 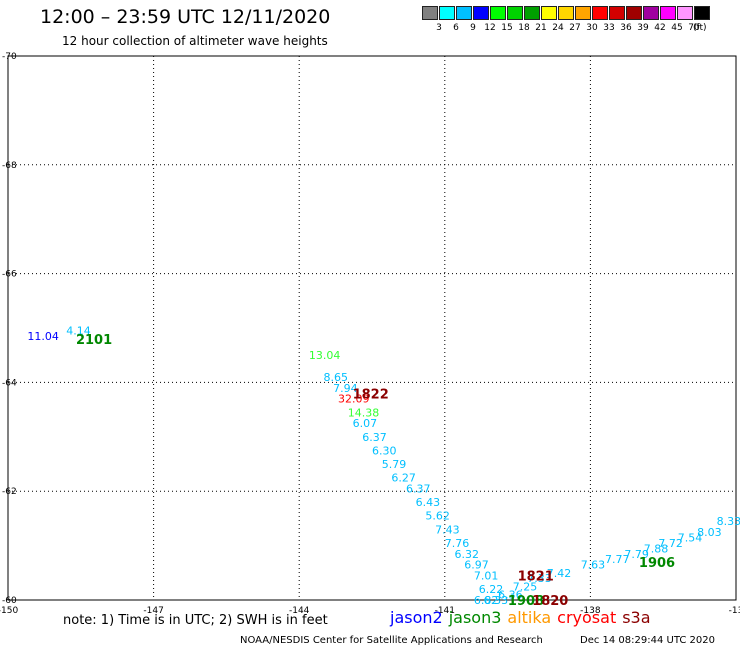 I want to click on pass-time-label: 1906, so click(x=657, y=563).